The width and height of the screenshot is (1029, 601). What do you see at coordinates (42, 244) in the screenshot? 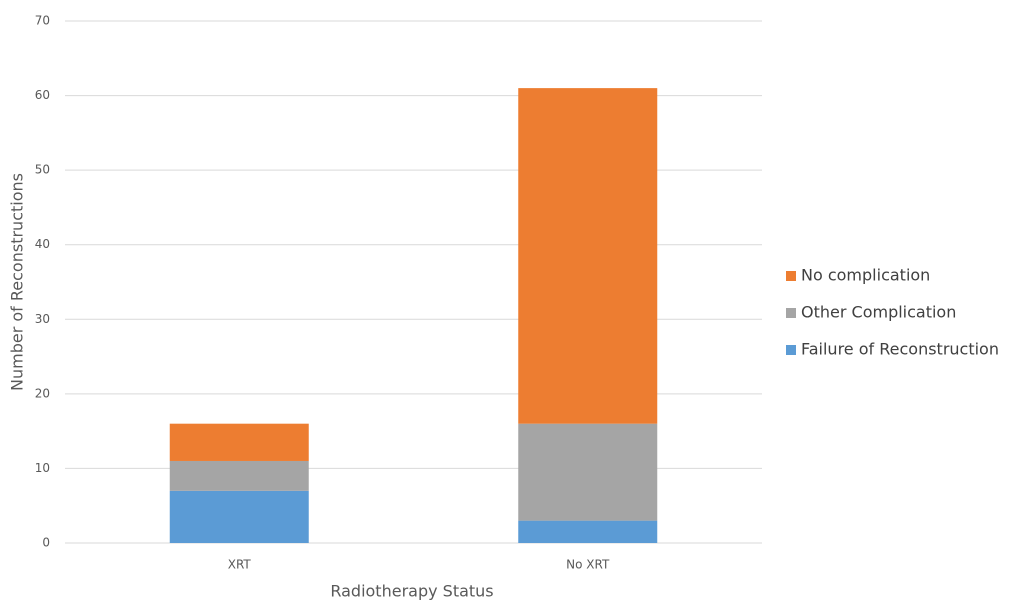
I see `y-tick-label: 40` at bounding box center [42, 244].